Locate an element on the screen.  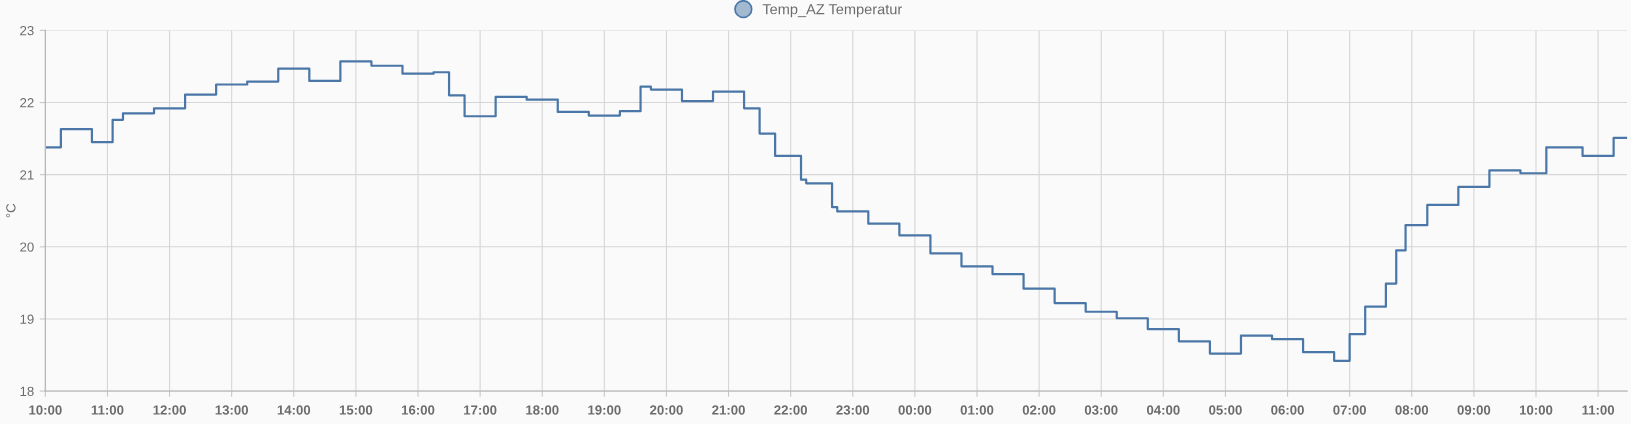
y-tick-label: 21 is located at coordinates (27, 175).